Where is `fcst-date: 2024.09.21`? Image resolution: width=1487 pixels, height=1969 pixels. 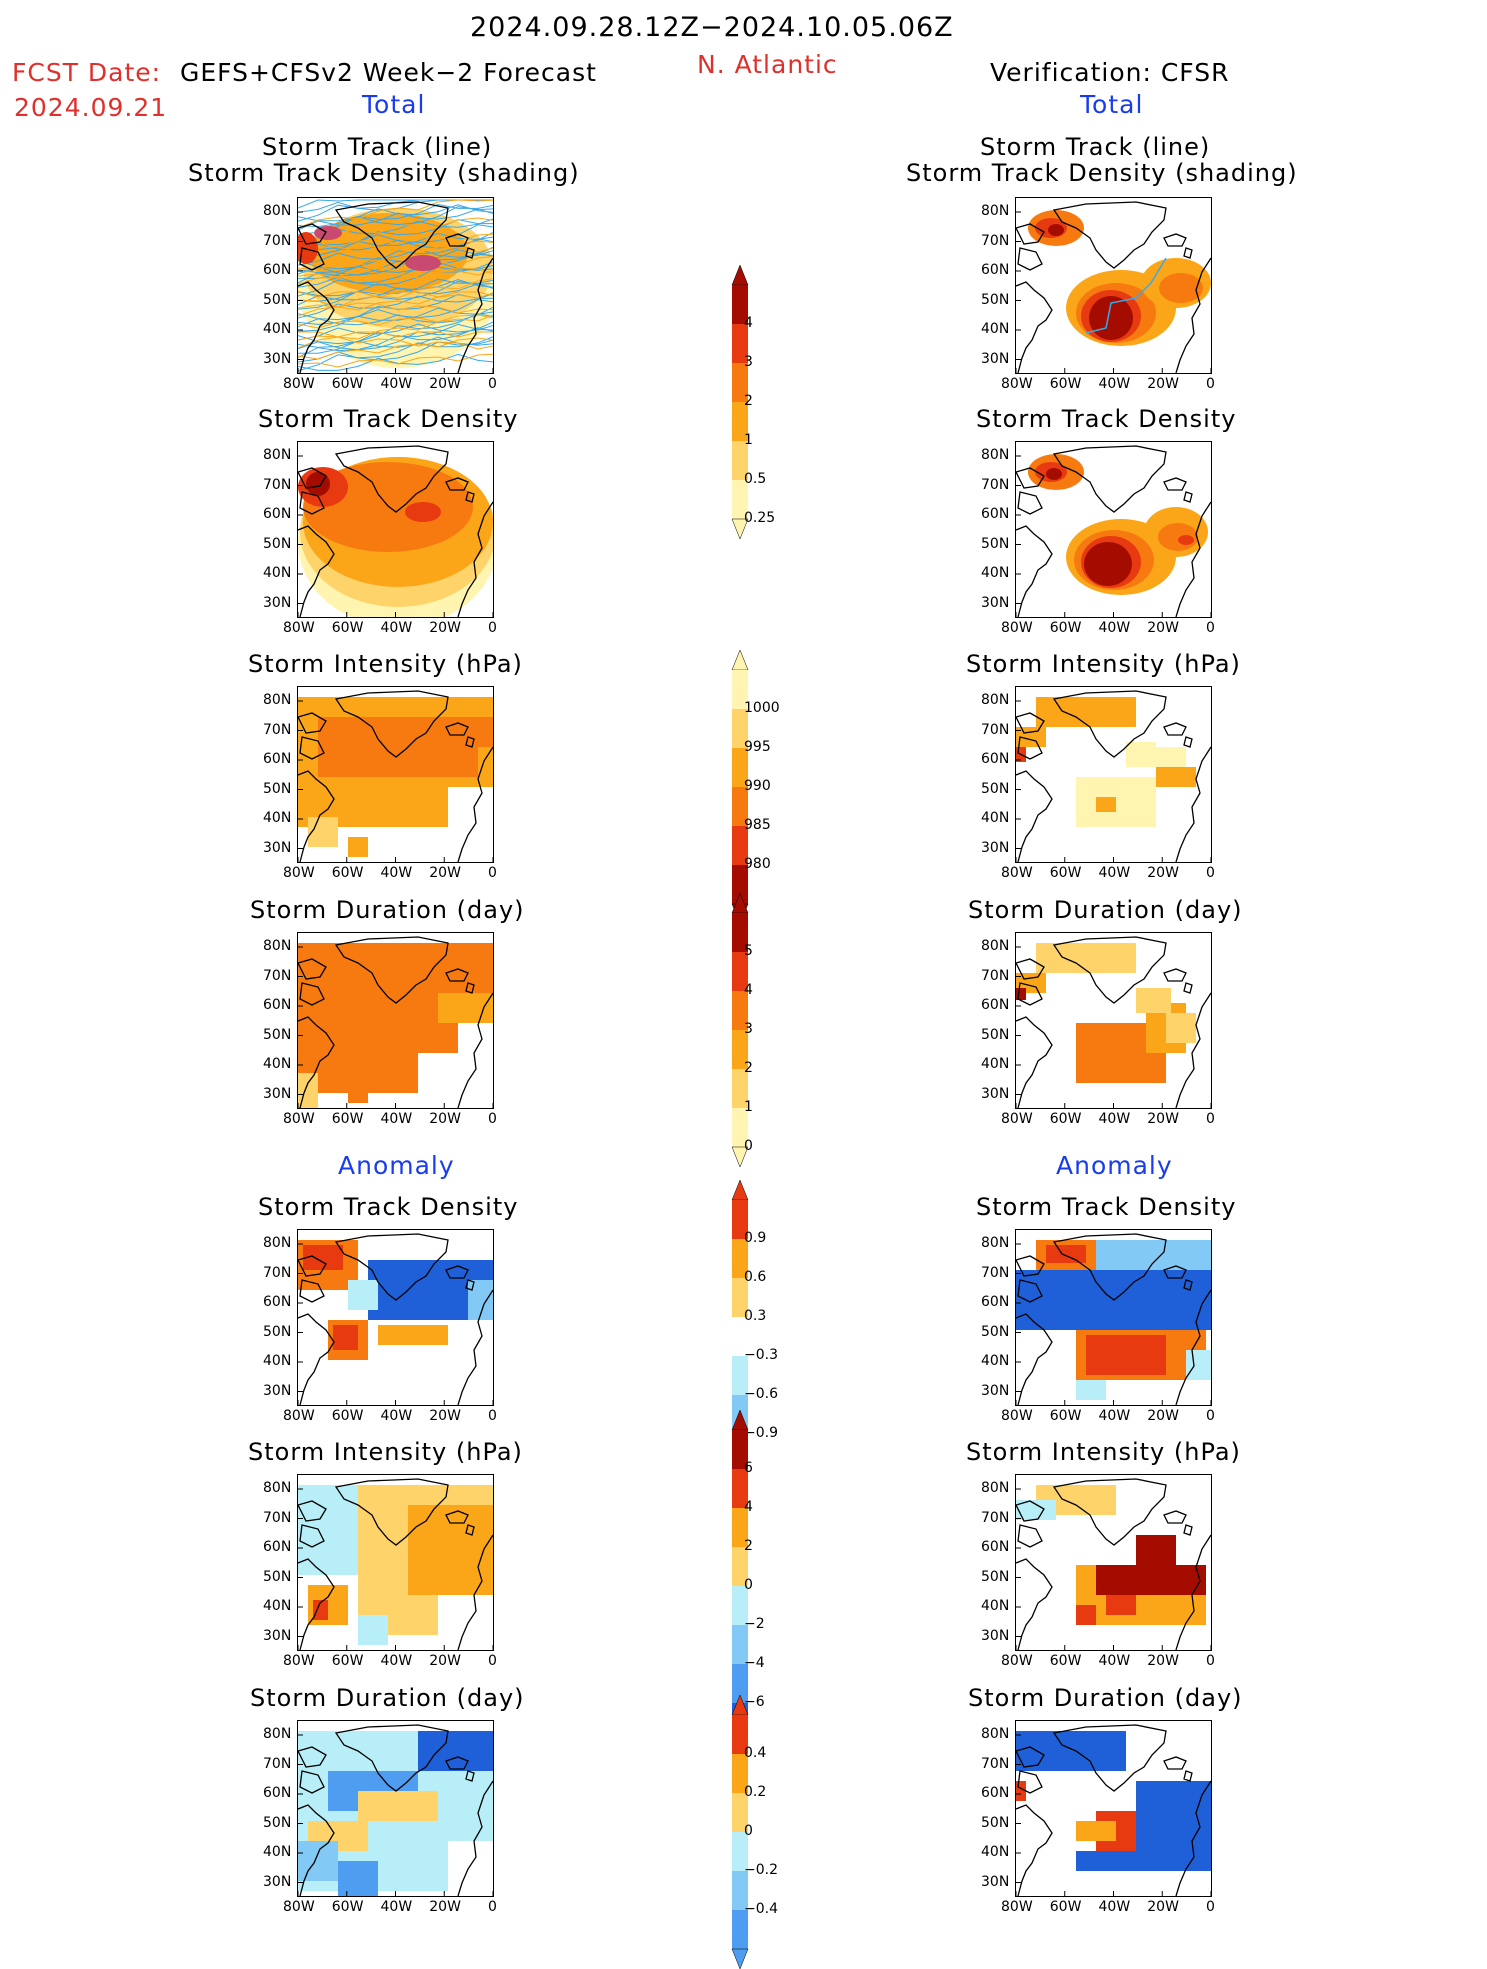
fcst-date: 2024.09.21 is located at coordinates (91, 107).